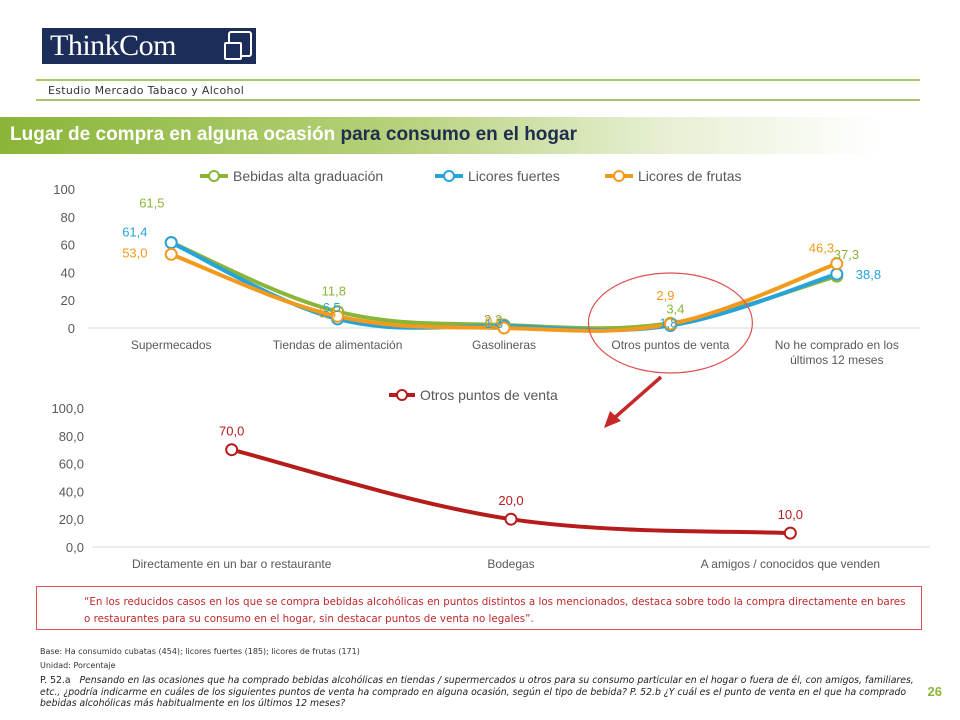 Image resolution: width=960 pixels, height=720 pixels. What do you see at coordinates (146, 90) in the screenshot?
I see `study-label: Estudio Mercado Tabaco y Alcohol` at bounding box center [146, 90].